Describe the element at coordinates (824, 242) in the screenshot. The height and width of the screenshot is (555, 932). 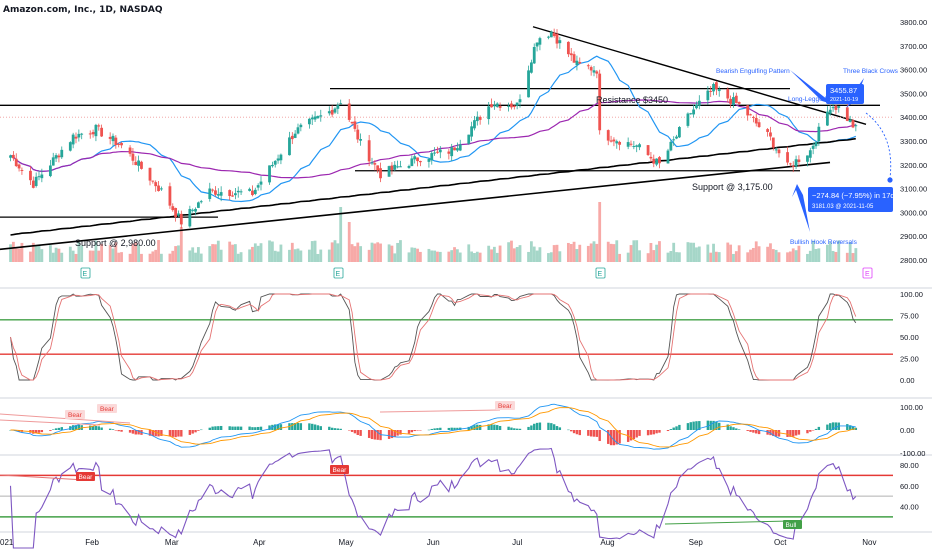
I see `annotation-bullish-hook: Bullish Hook Reversals` at that location.